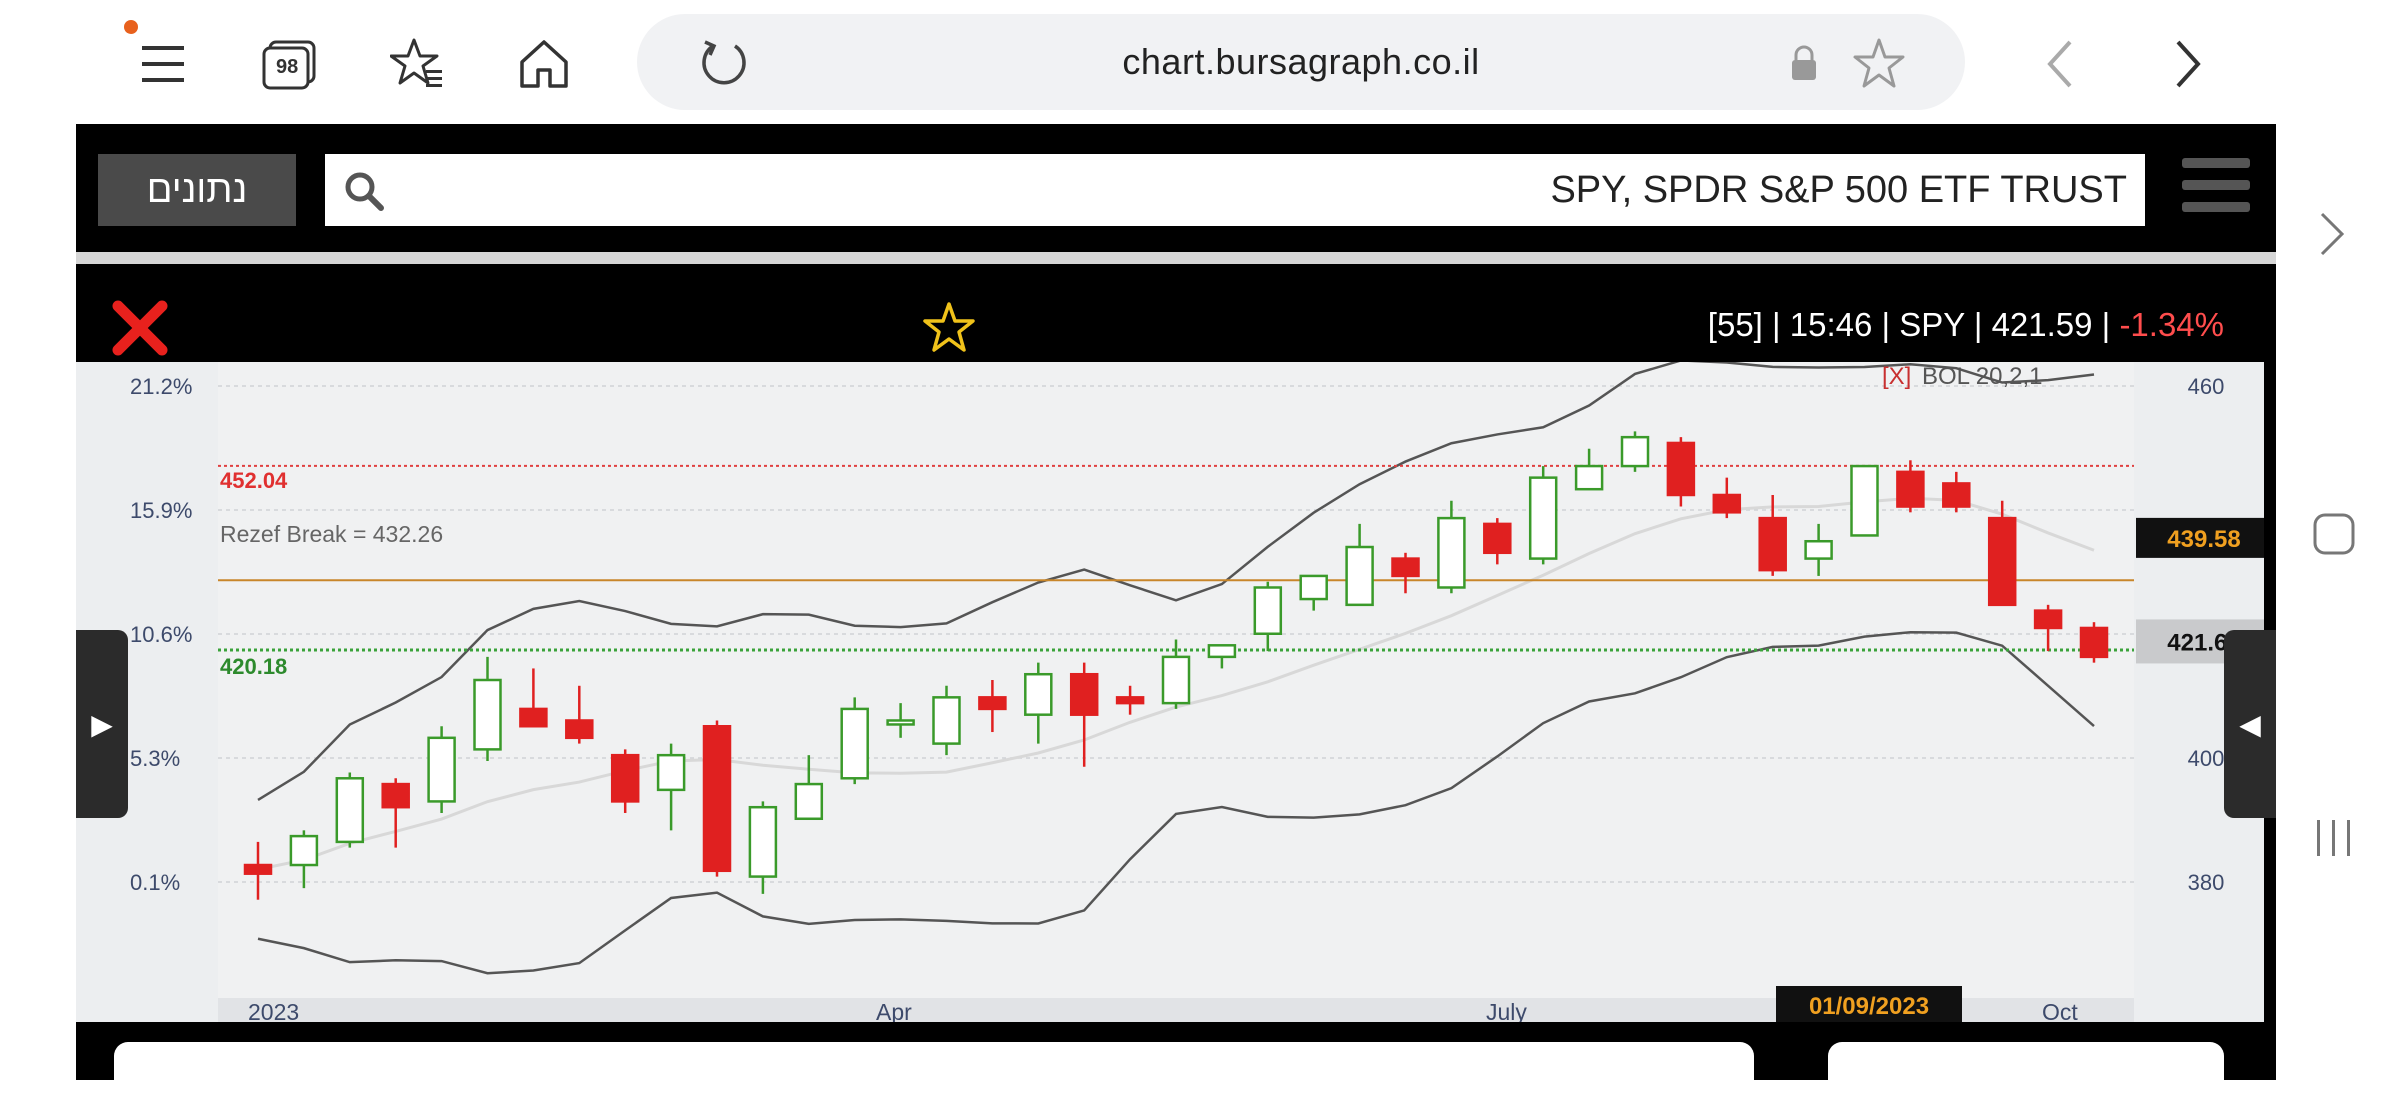 The width and height of the screenshot is (2400, 1102). What do you see at coordinates (161, 634) in the screenshot?
I see `left-axis-tick-label: 10.6%` at bounding box center [161, 634].